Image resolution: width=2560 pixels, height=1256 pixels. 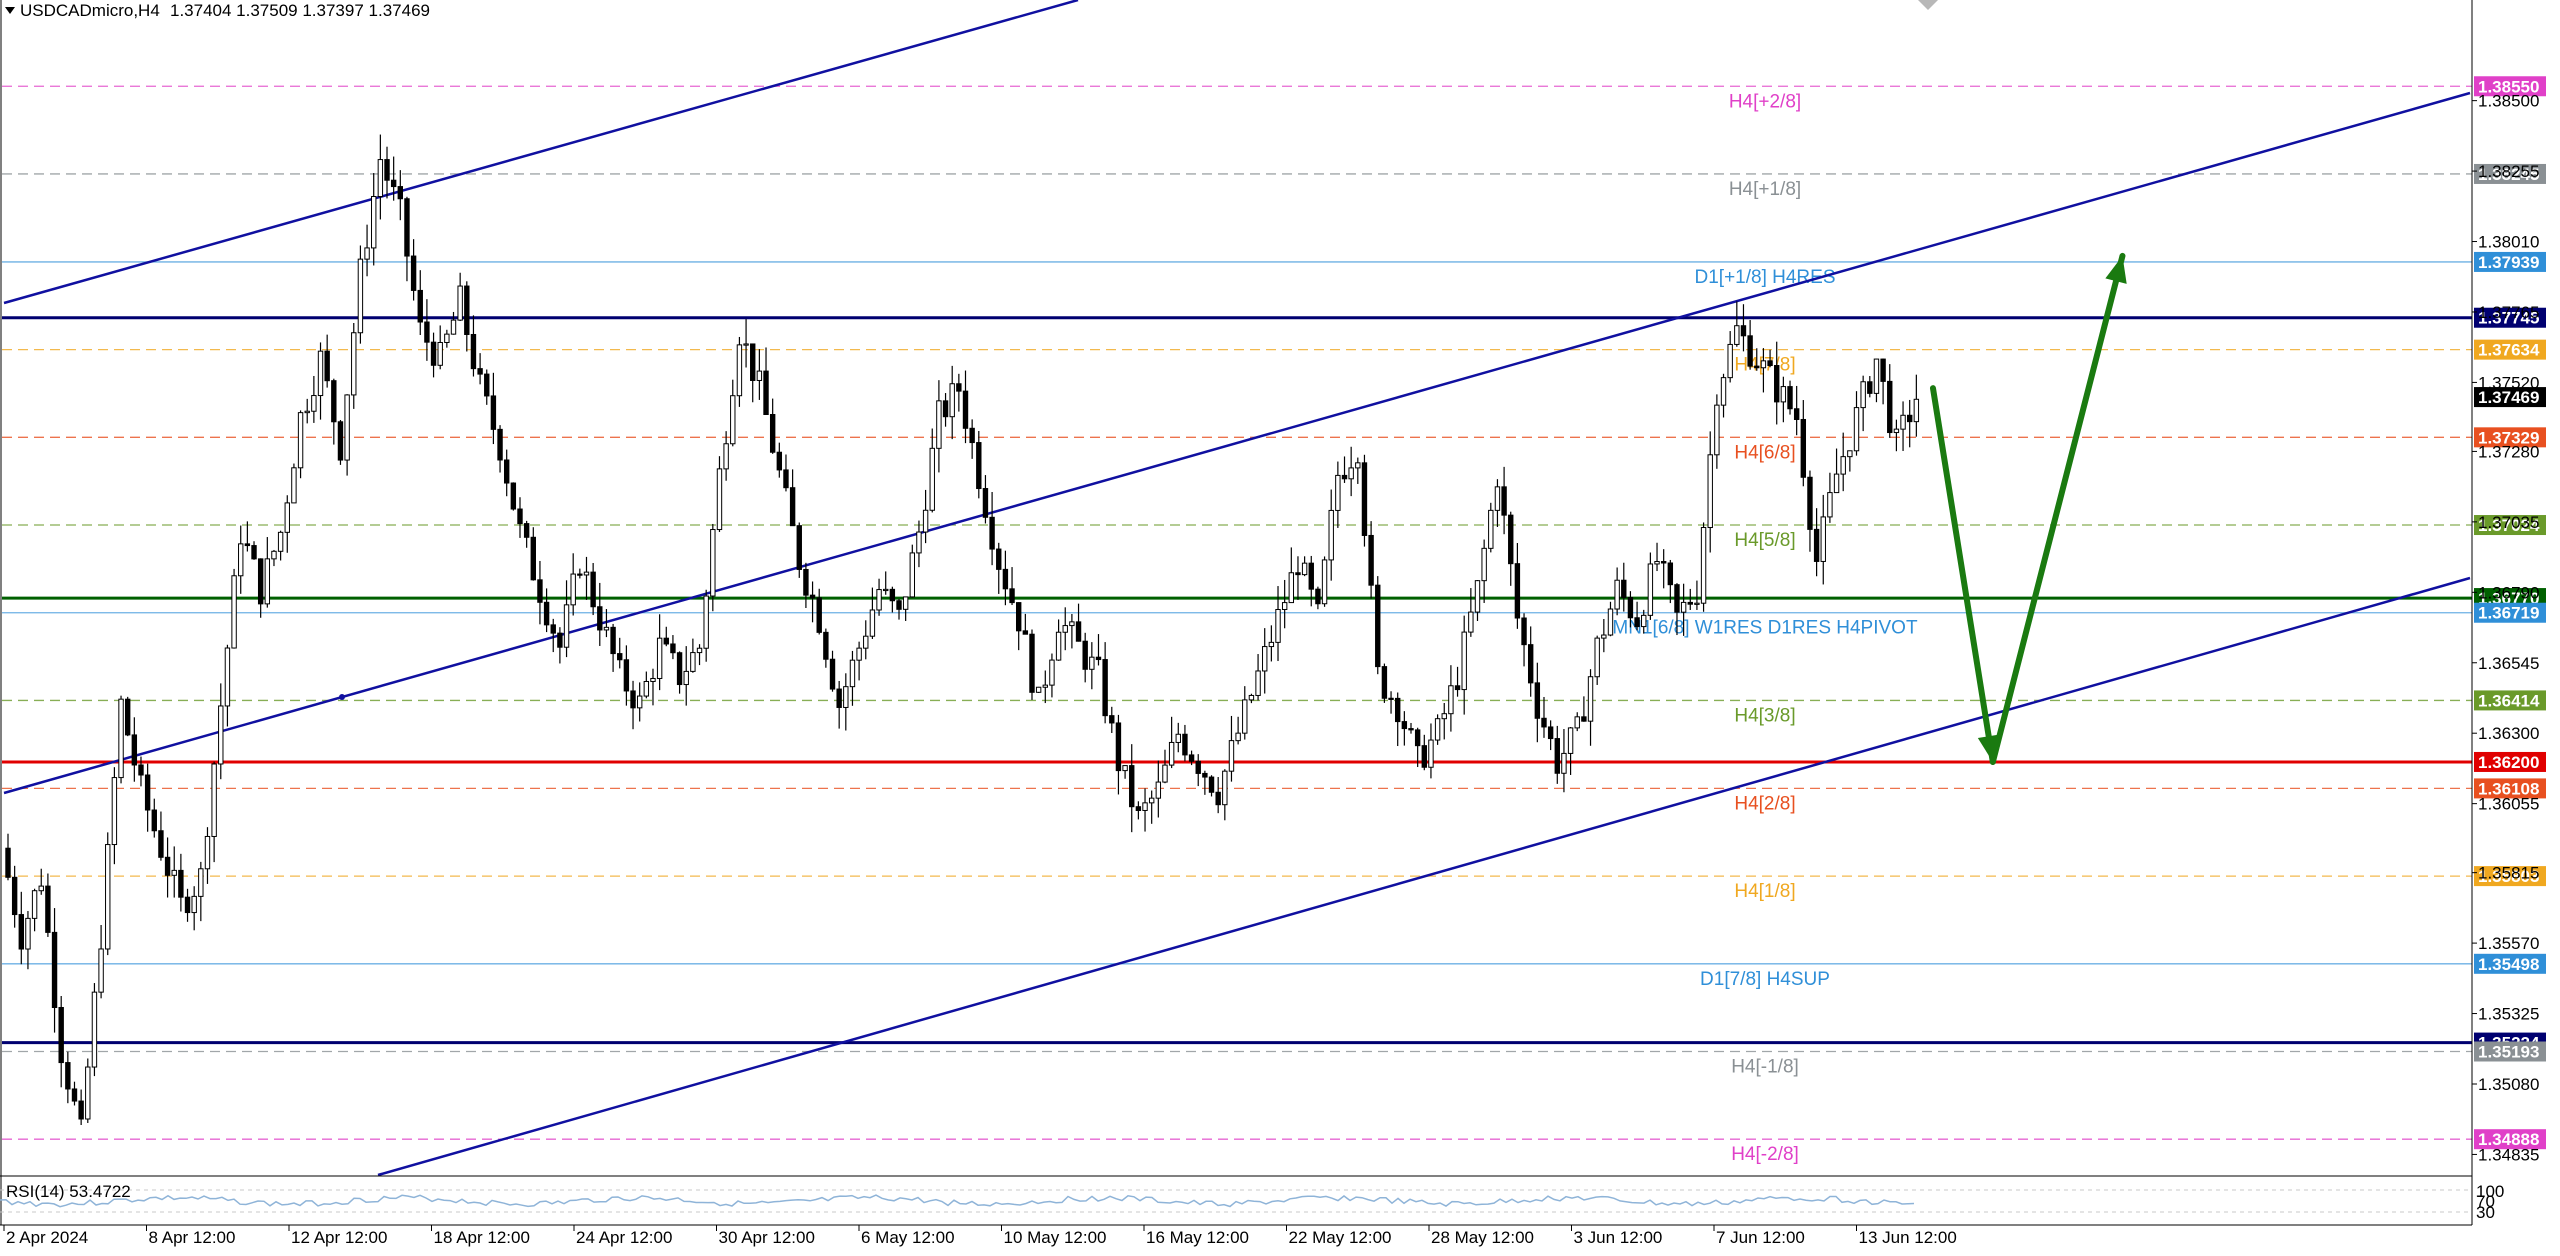 I want to click on y-tick-label: 1.38500, so click(x=2508, y=101).